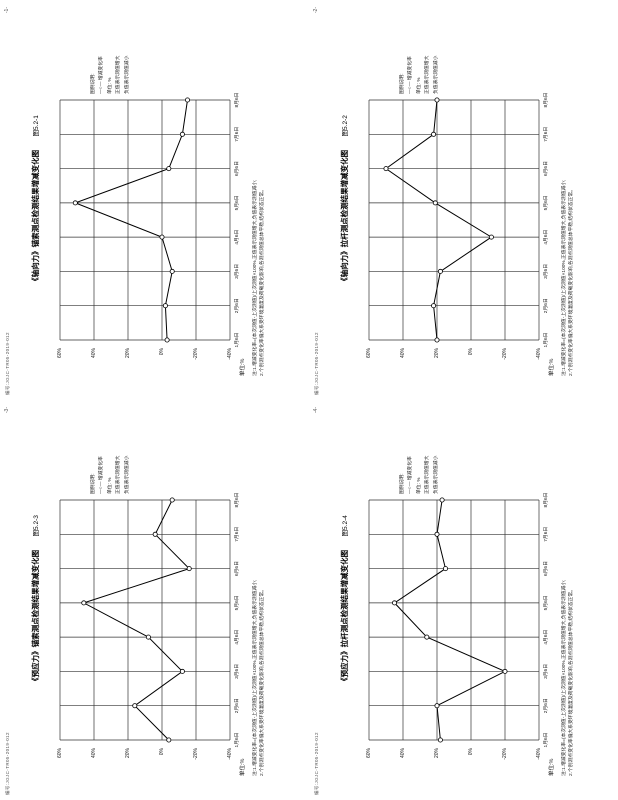  Describe the element at coordinates (7, 10) in the screenshot. I see `page-number: -1-` at that location.